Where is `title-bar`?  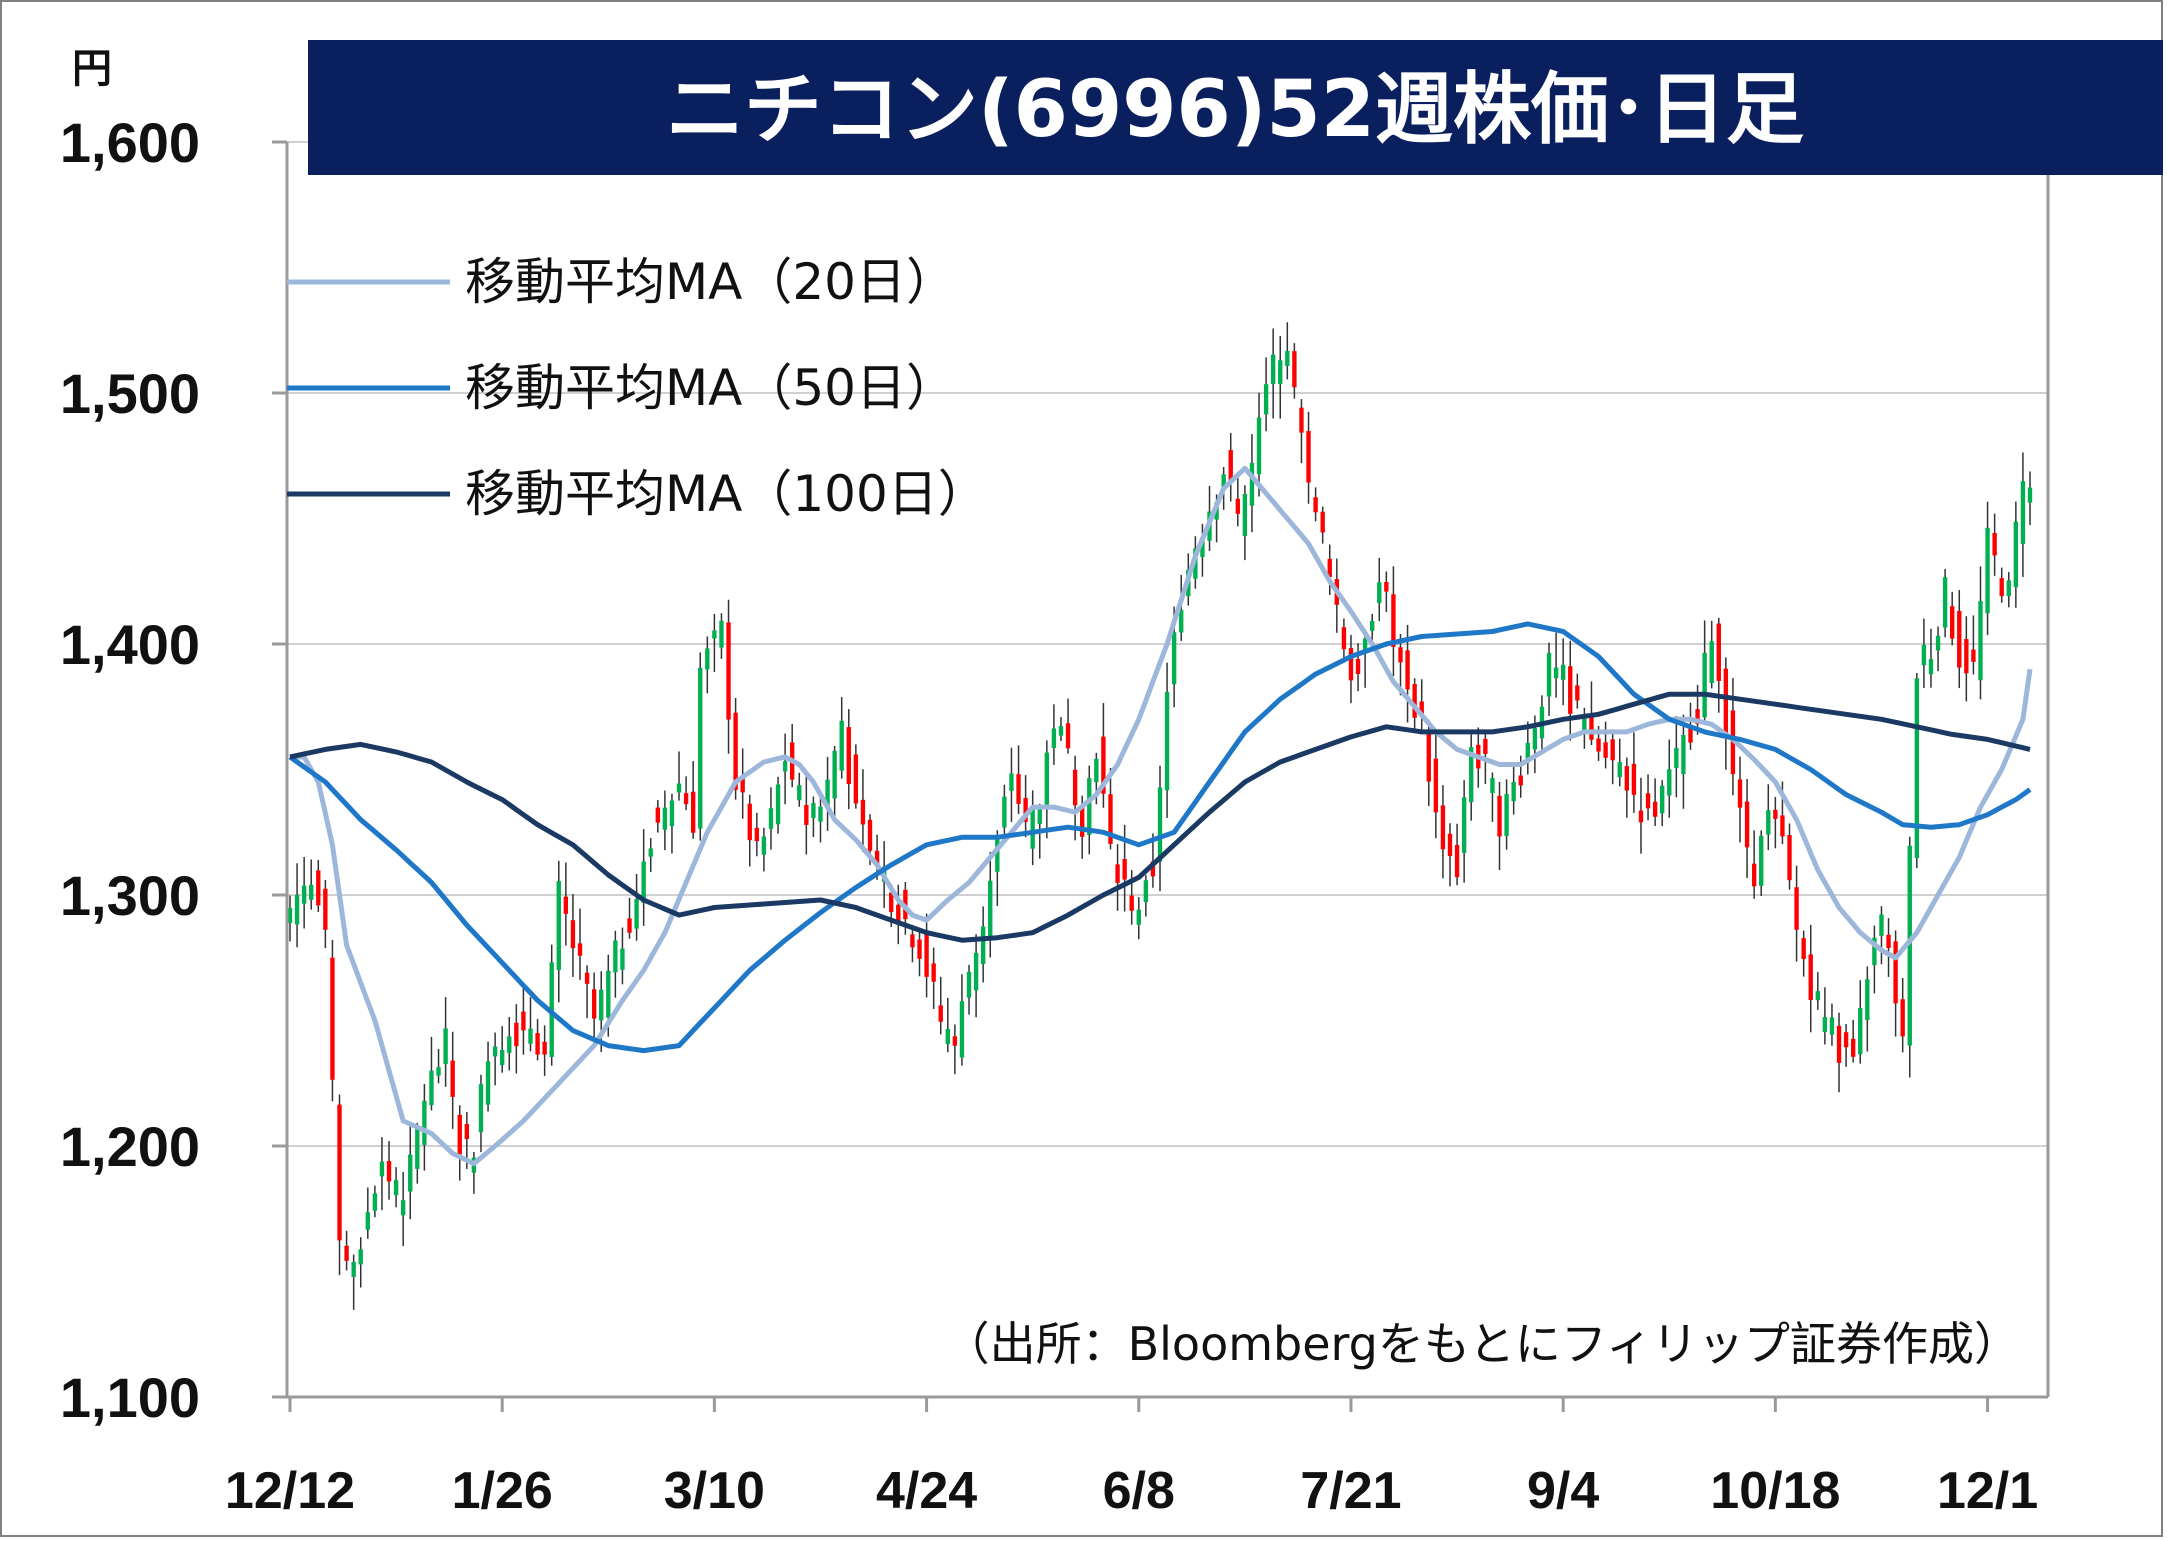
title-bar is located at coordinates (1235, 107).